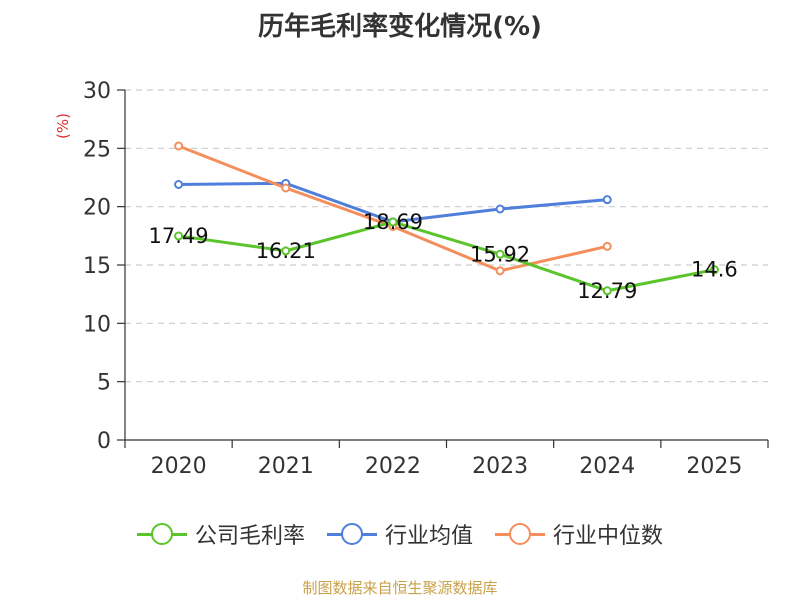 The width and height of the screenshot is (800, 600). What do you see at coordinates (97, 324) in the screenshot?
I see `y-tick-label: 10` at bounding box center [97, 324].